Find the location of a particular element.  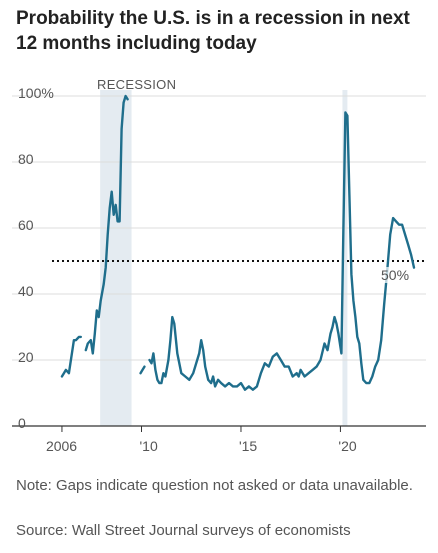

x-tick-label-1: '10 is located at coordinates (148, 446).